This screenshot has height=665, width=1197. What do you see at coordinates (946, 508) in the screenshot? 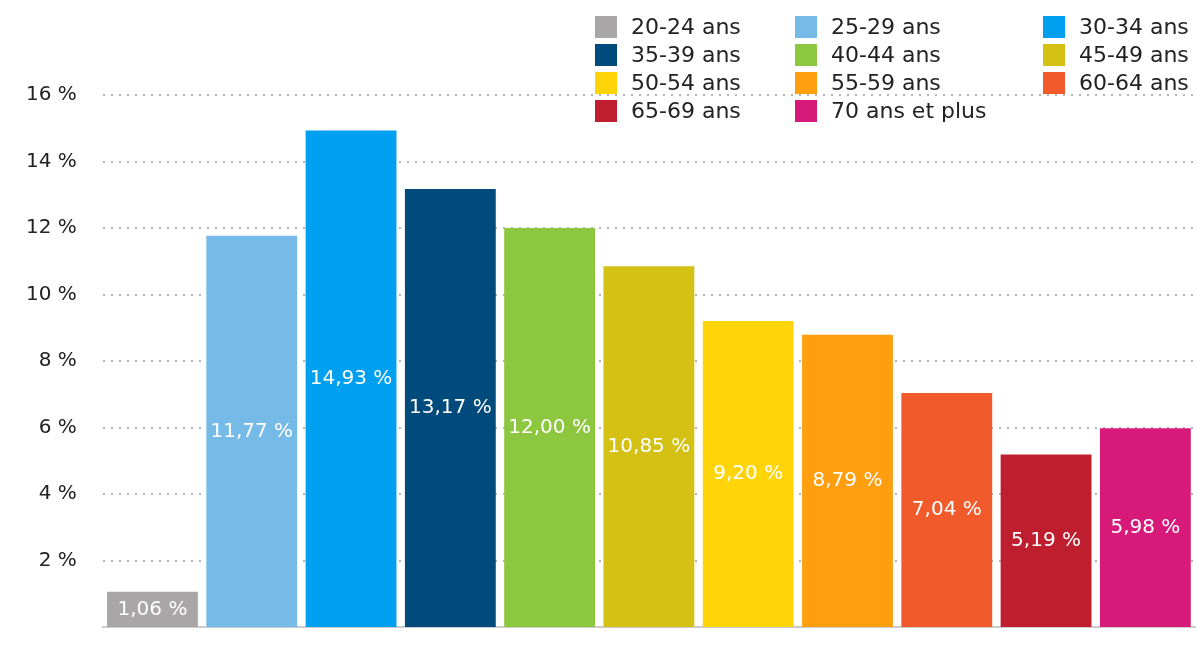
I see `data-label: 7,04 %` at bounding box center [946, 508].